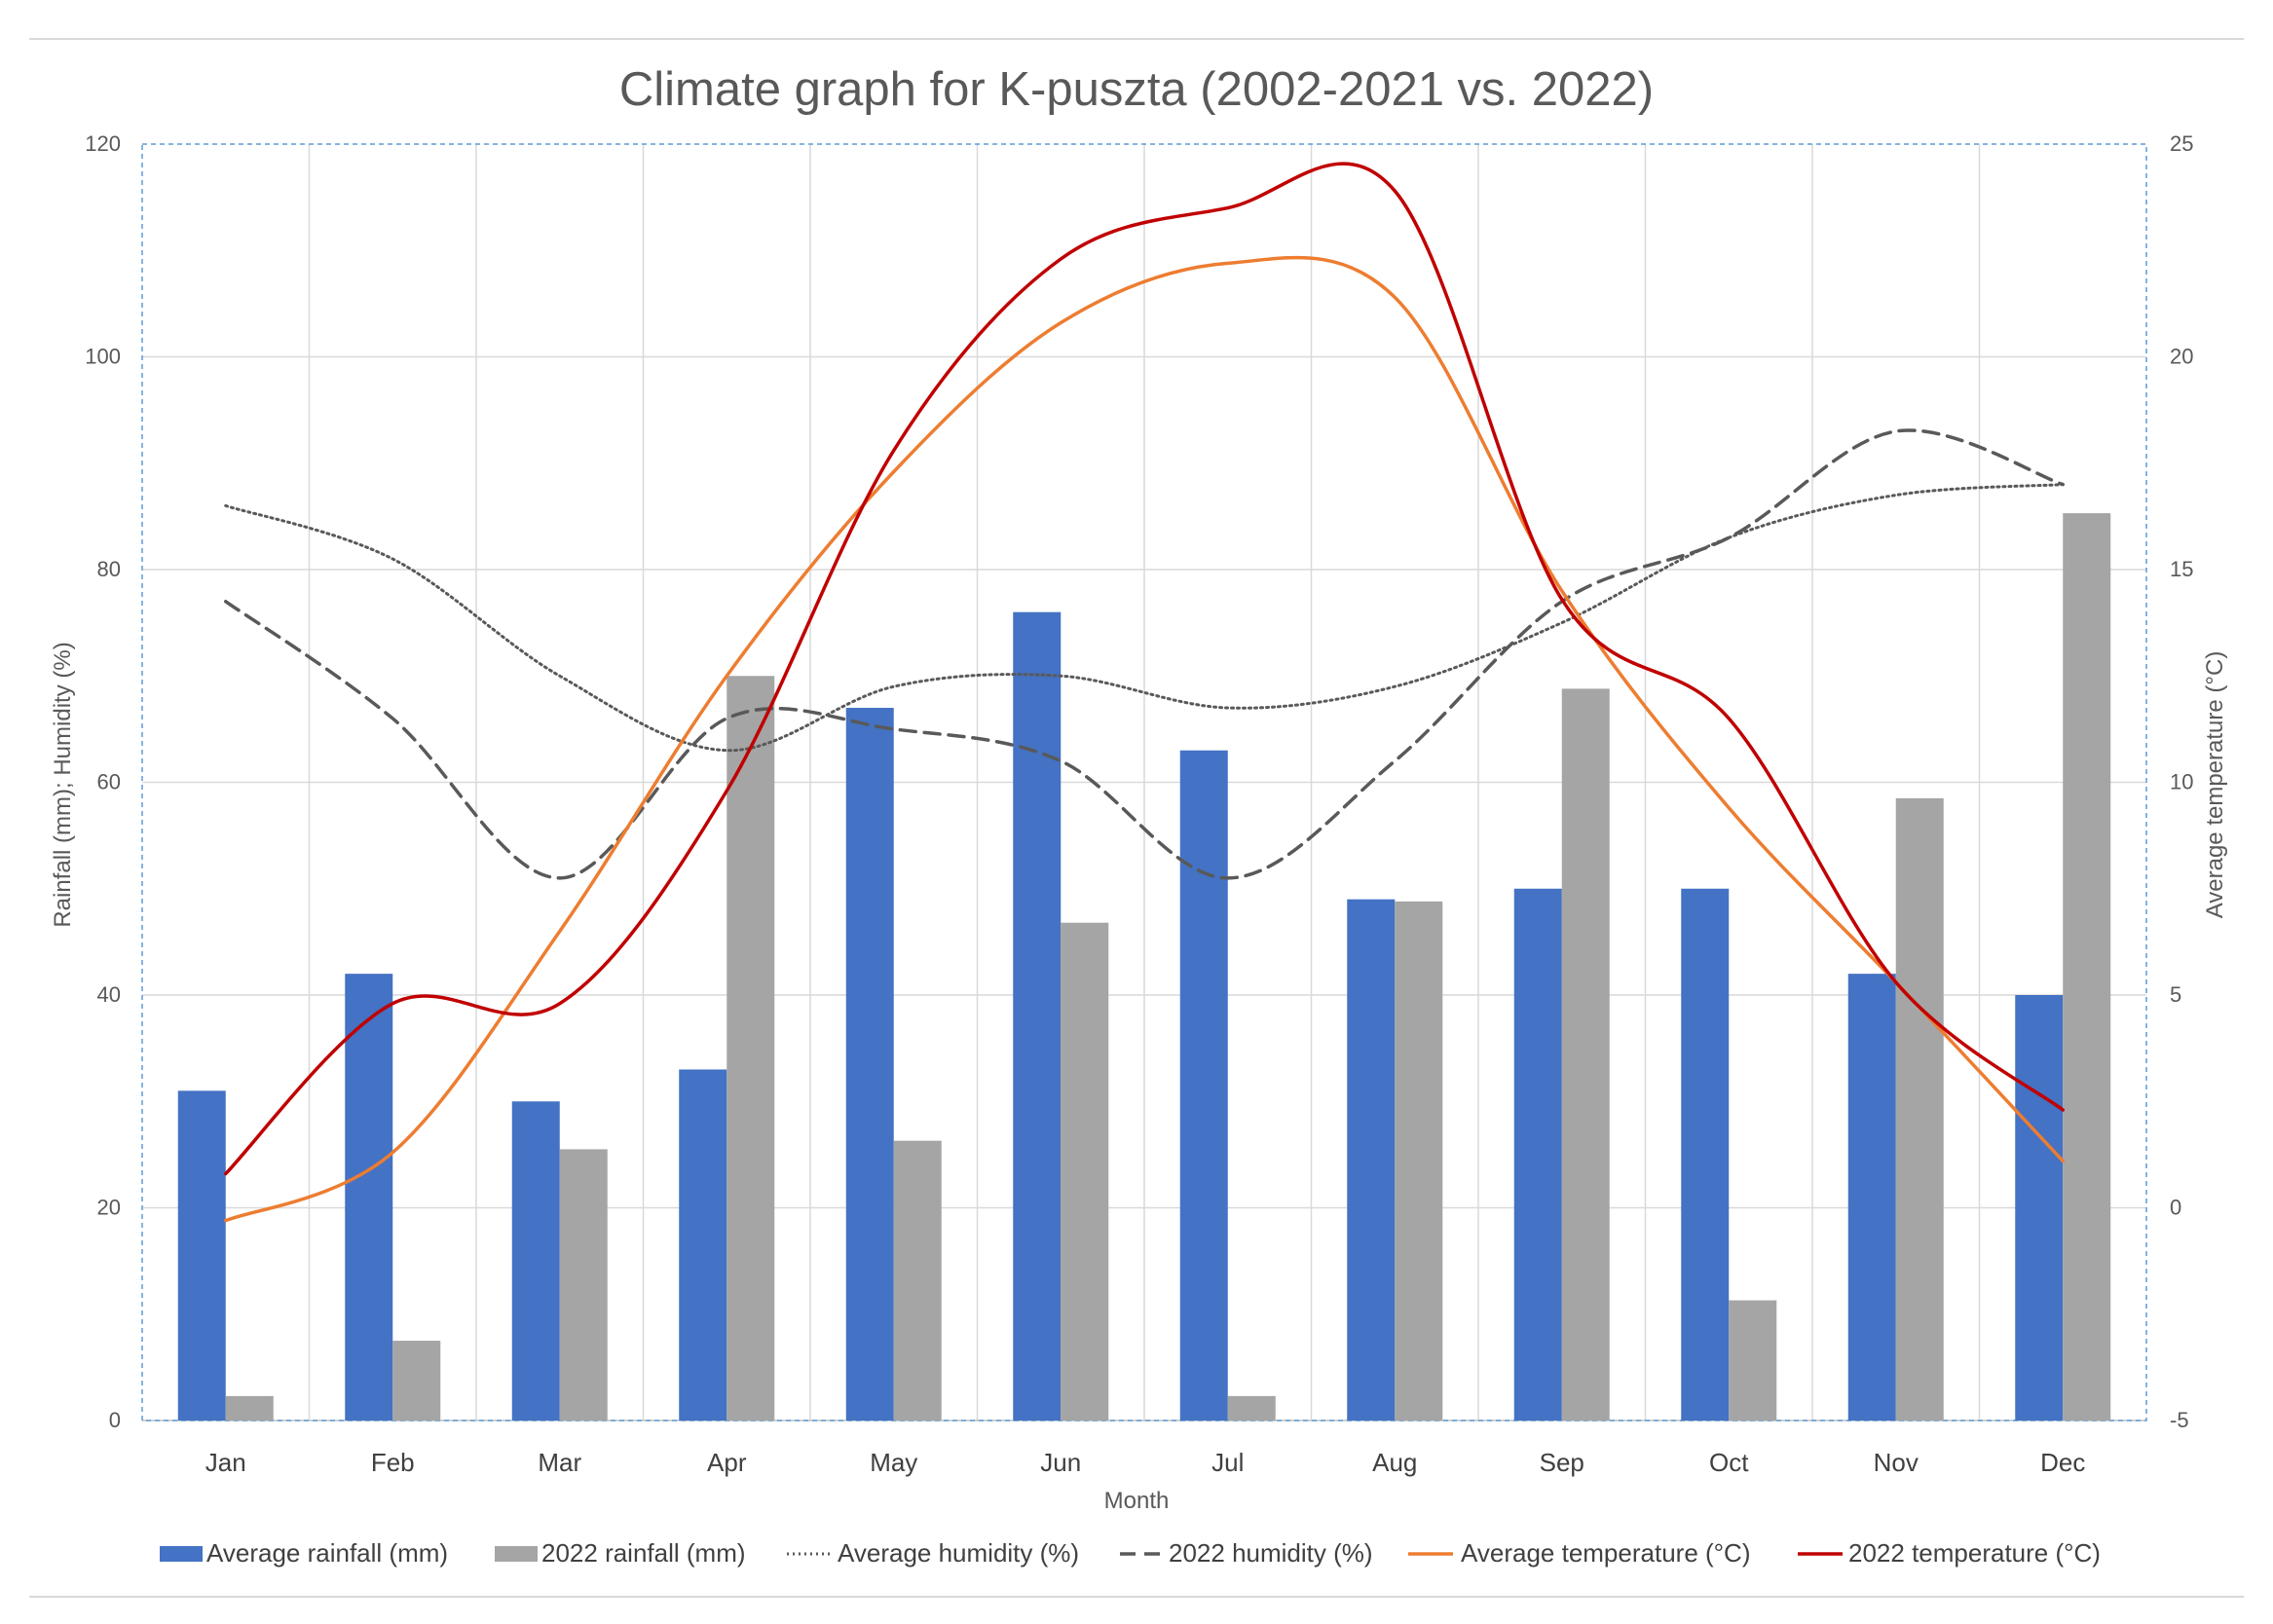  Describe the element at coordinates (2175, 994) in the screenshot. I see `y2-tick-label: 5` at that location.